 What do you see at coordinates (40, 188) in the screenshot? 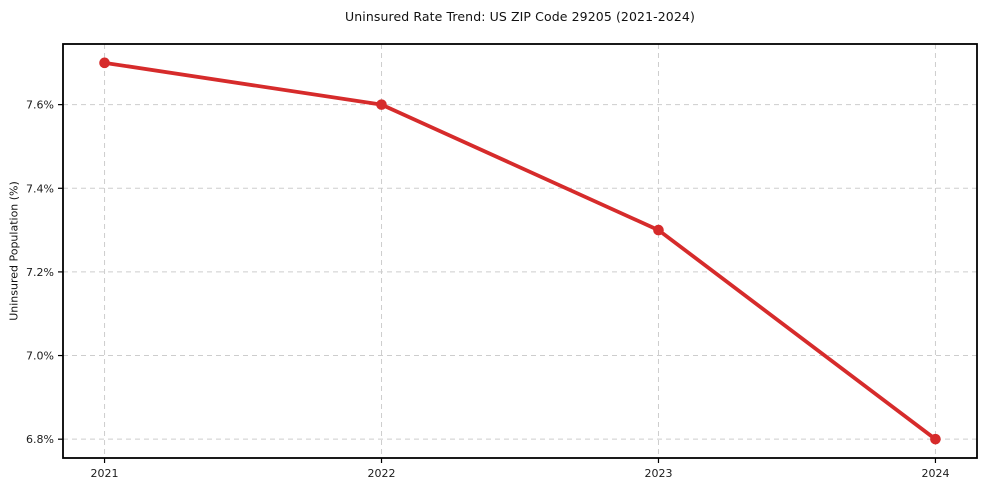
I see `y-tick-label: 7.4%` at bounding box center [40, 188].